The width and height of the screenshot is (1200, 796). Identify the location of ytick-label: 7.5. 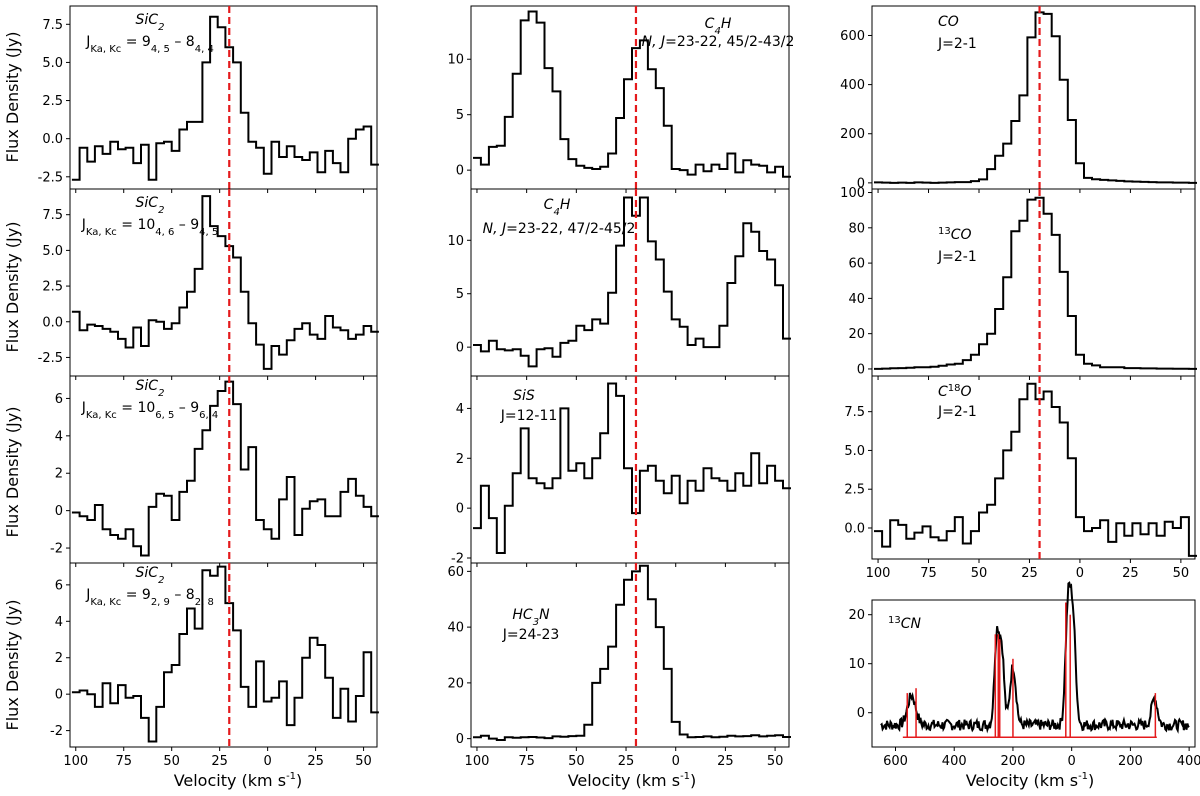
(52, 215).